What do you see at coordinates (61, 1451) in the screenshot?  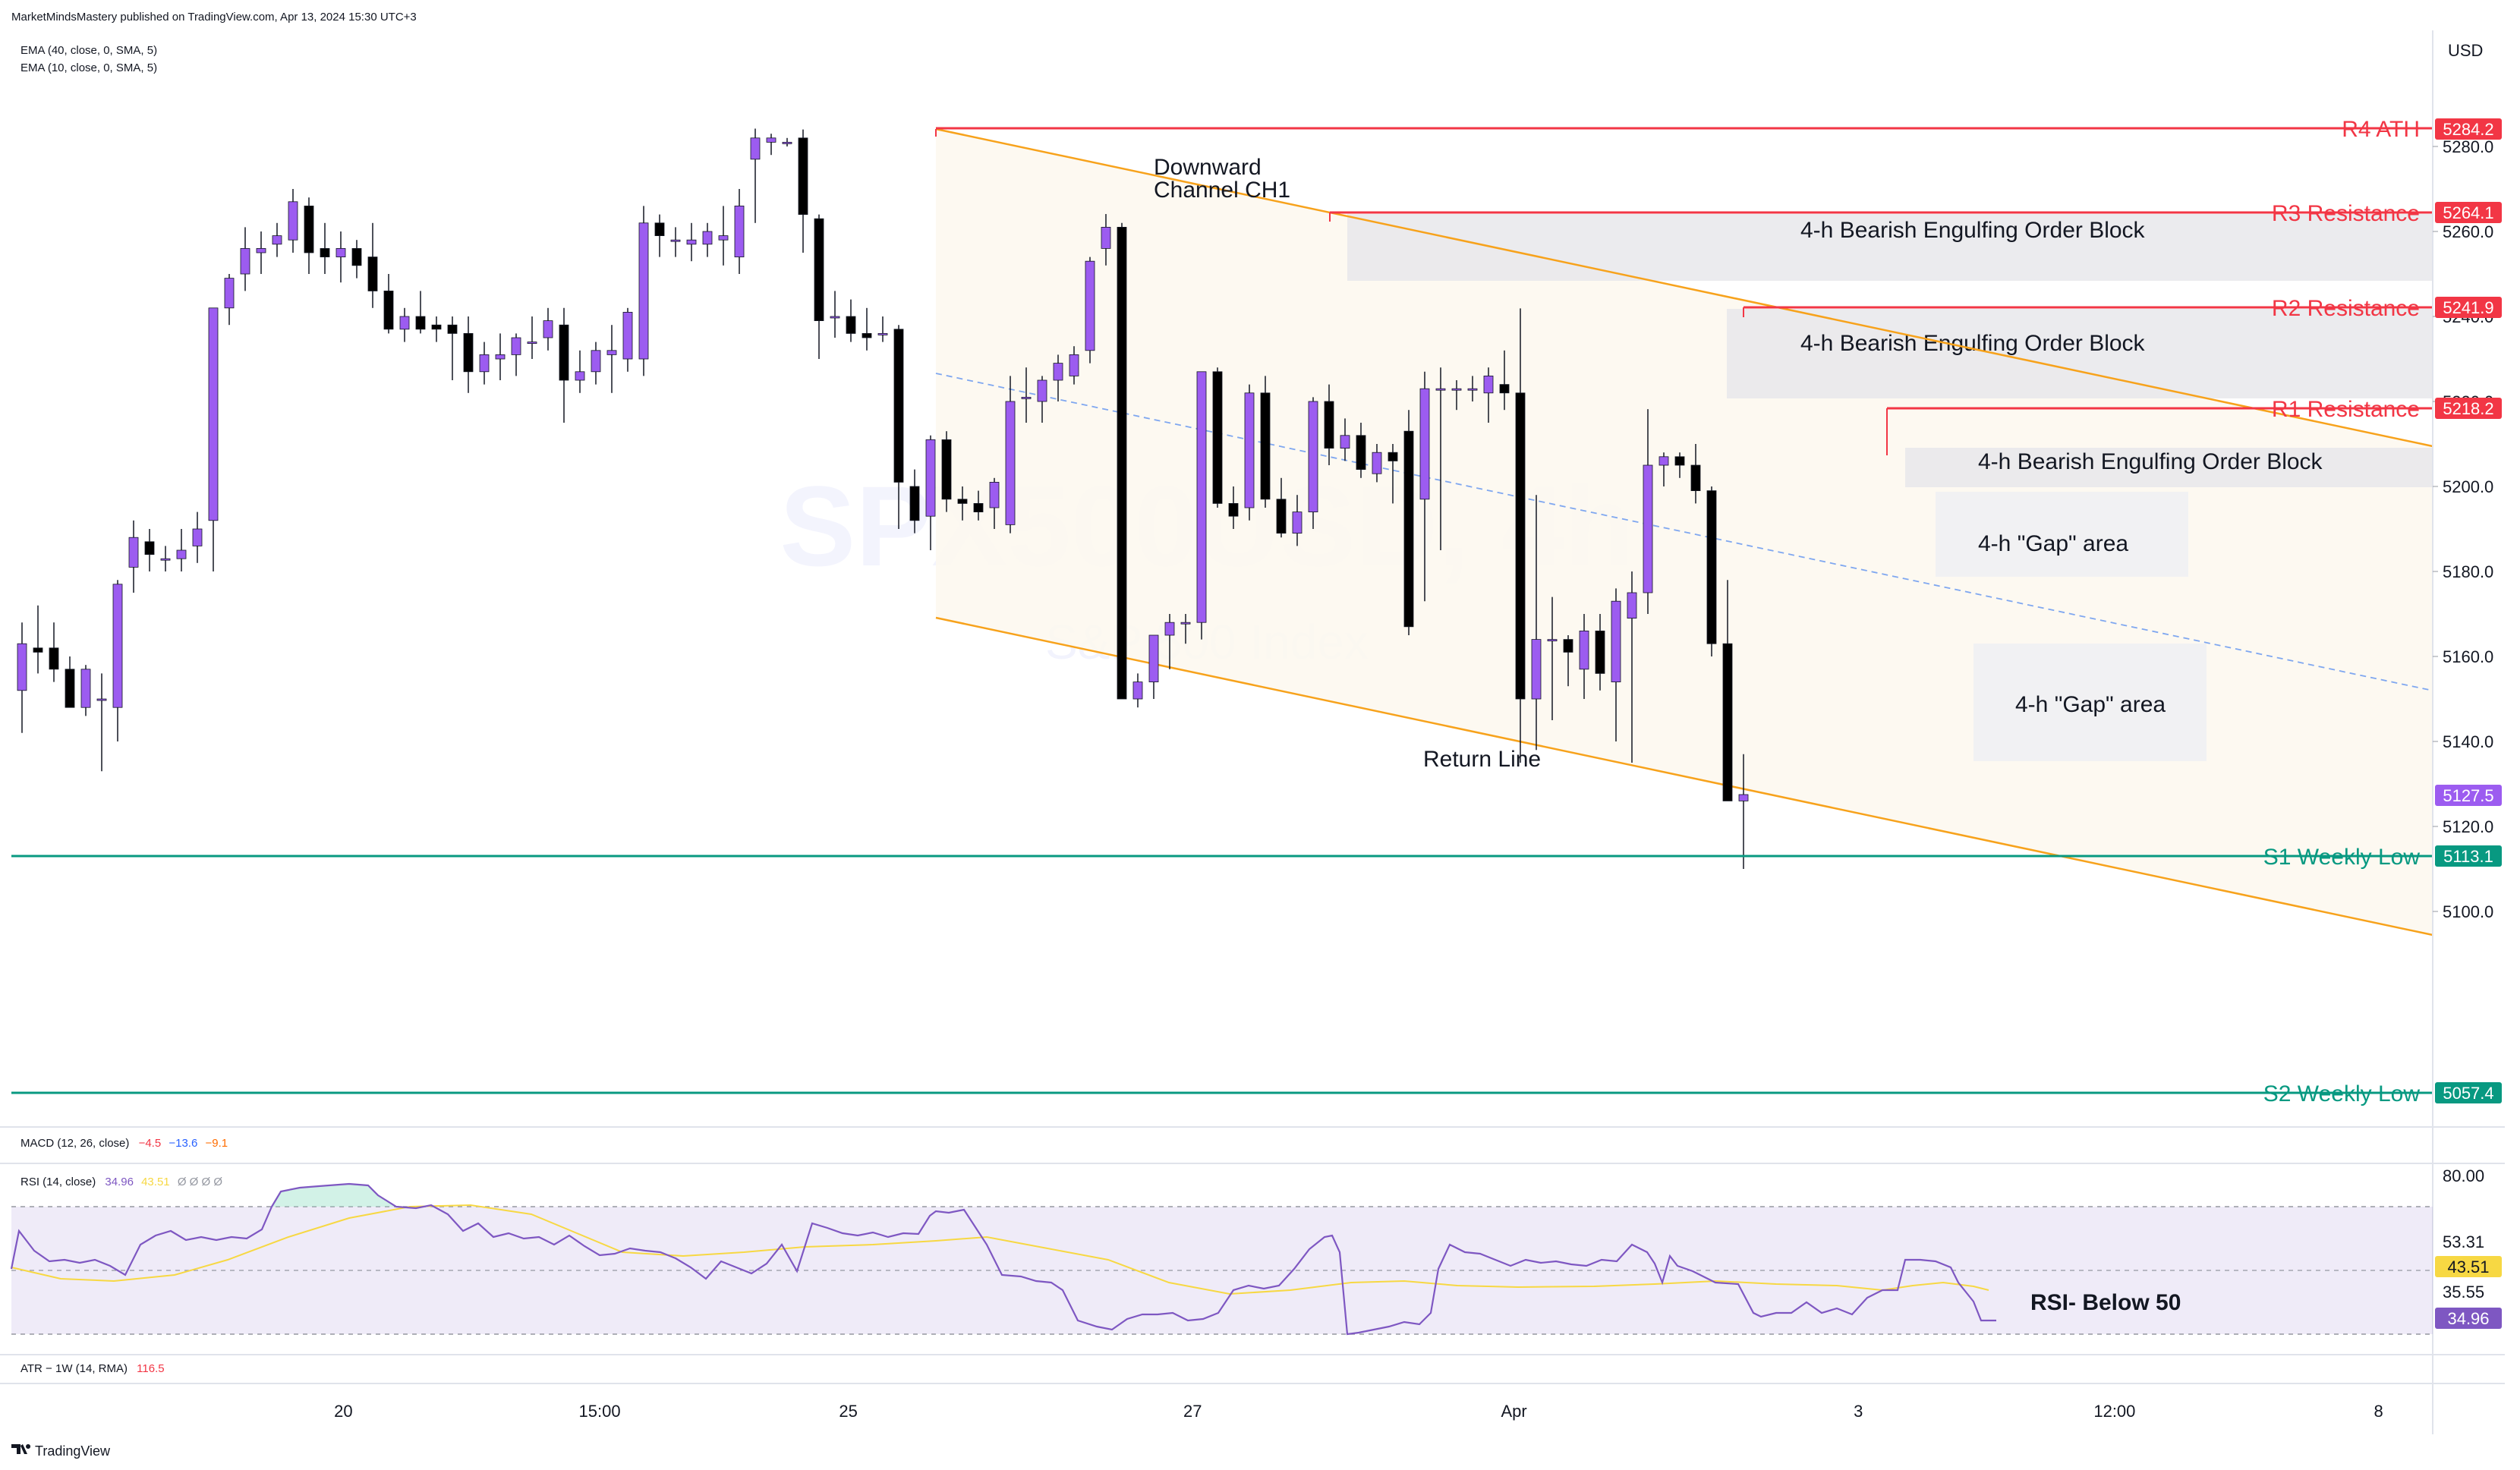 I see `tradingview-logo: TradingView` at bounding box center [61, 1451].